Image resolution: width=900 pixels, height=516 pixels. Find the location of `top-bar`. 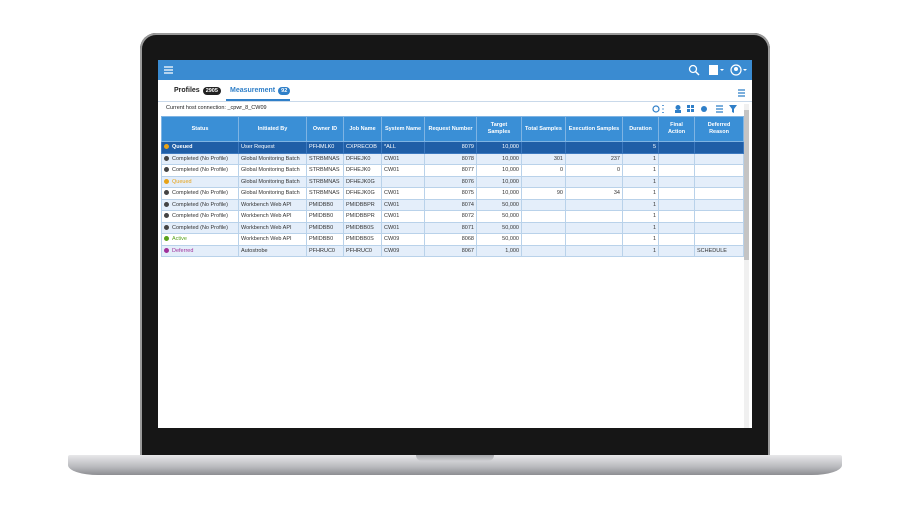

top-bar is located at coordinates (455, 70).